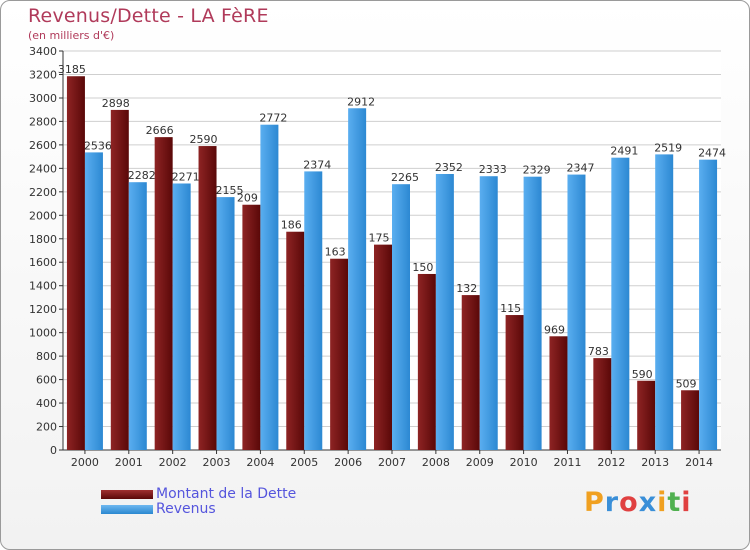  Describe the element at coordinates (43, 192) in the screenshot. I see `y-tick-label: 2200` at that location.